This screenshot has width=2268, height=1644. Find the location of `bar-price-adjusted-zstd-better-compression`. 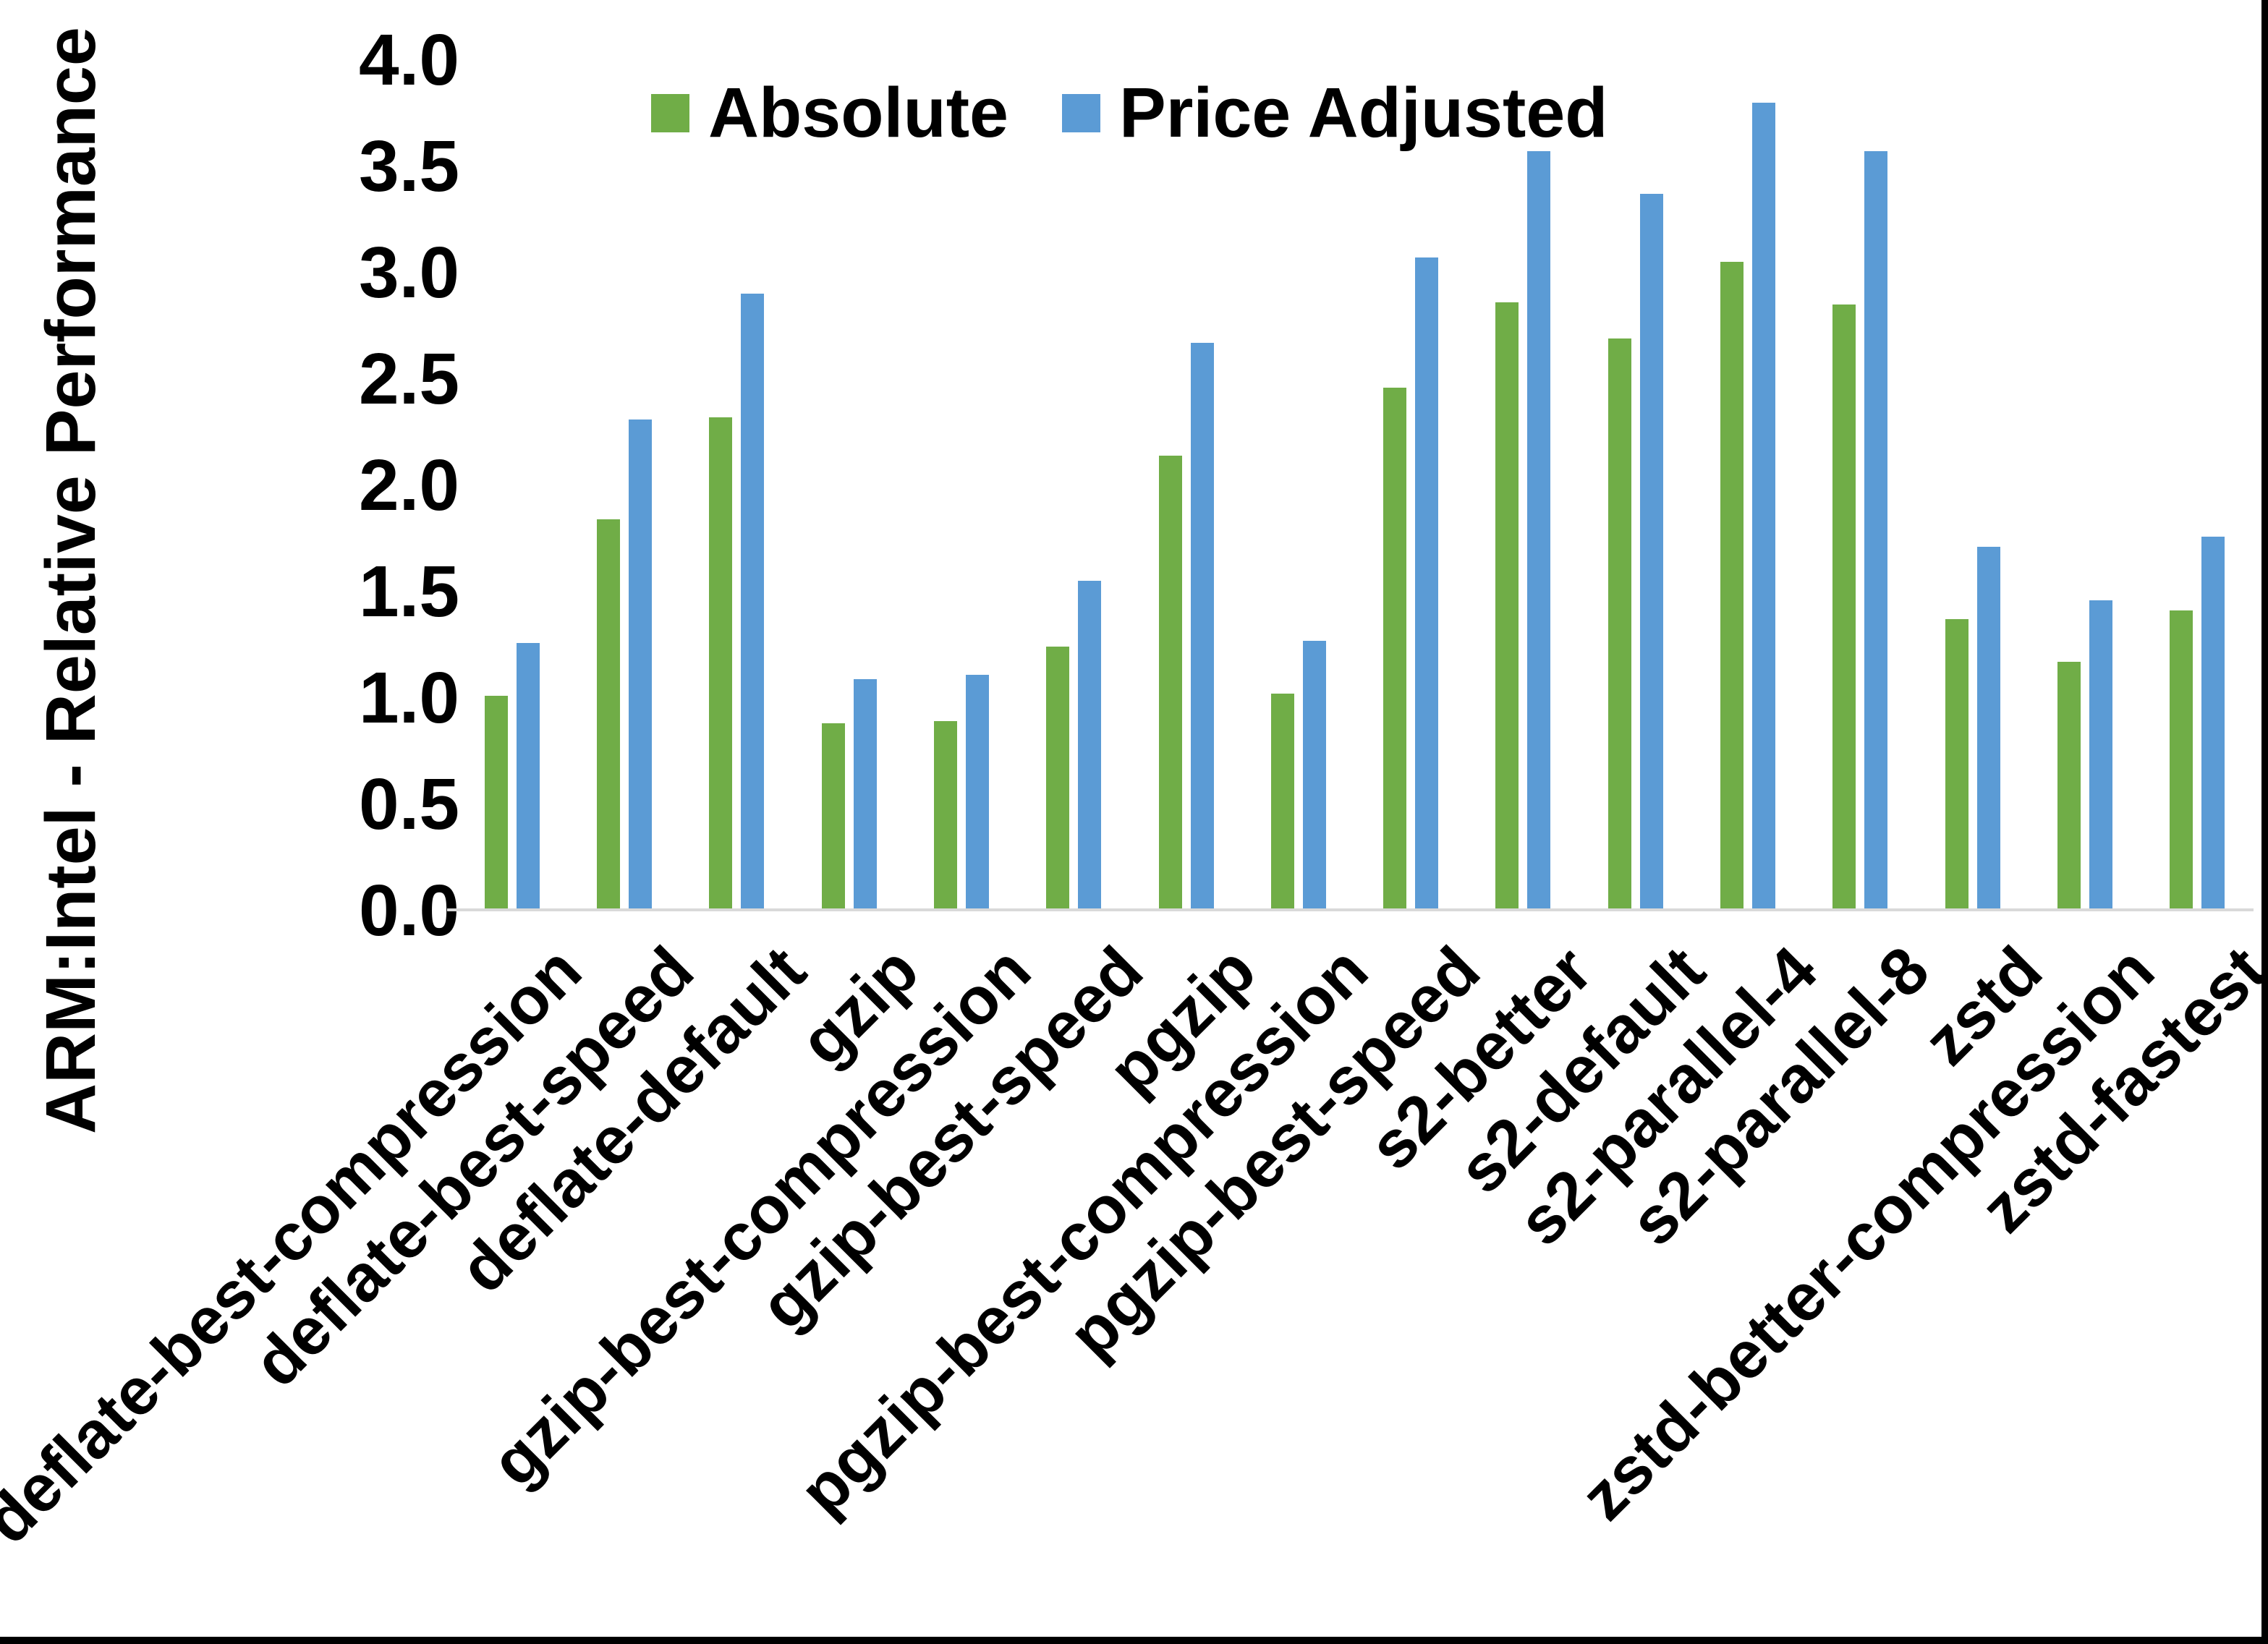

bar-price-adjusted-zstd-better-compression is located at coordinates (2100, 755).